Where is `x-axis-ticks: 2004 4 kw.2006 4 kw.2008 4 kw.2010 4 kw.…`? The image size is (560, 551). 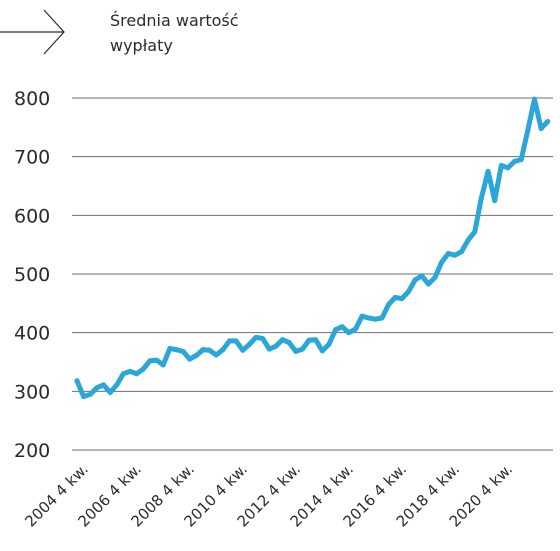 x-axis-ticks: 2004 4 kw.2006 4 kw.2008 4 kw.2010 4 kw.… is located at coordinates (268, 495).